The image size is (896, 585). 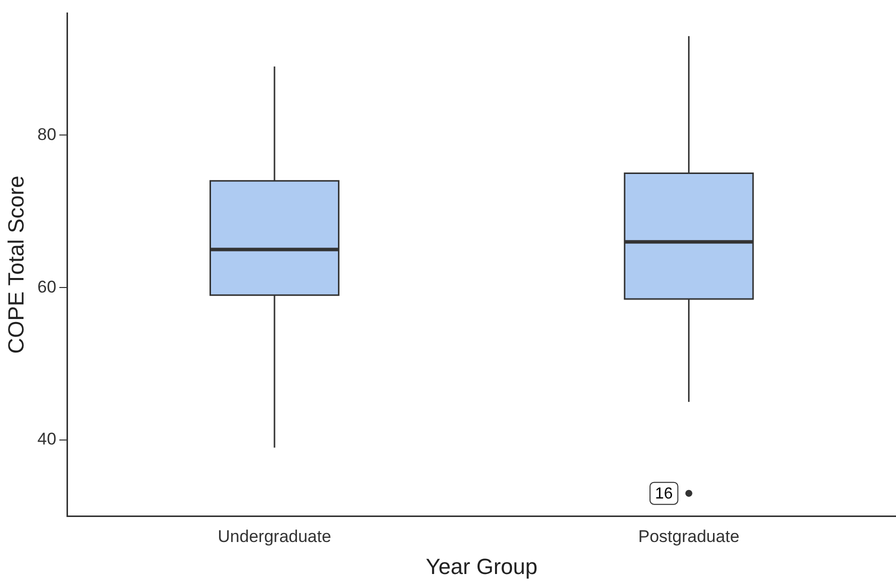 What do you see at coordinates (664, 494) in the screenshot?
I see `annotation: 16` at bounding box center [664, 494].